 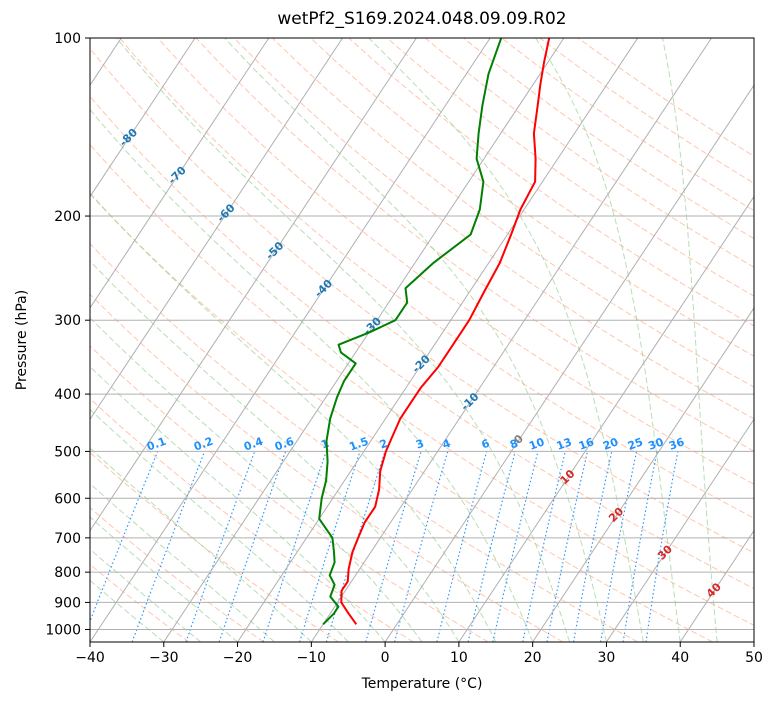 What do you see at coordinates (422, 19) in the screenshot?
I see `chart-title: wetPf2_S169.2024.048.09.09.R02` at bounding box center [422, 19].